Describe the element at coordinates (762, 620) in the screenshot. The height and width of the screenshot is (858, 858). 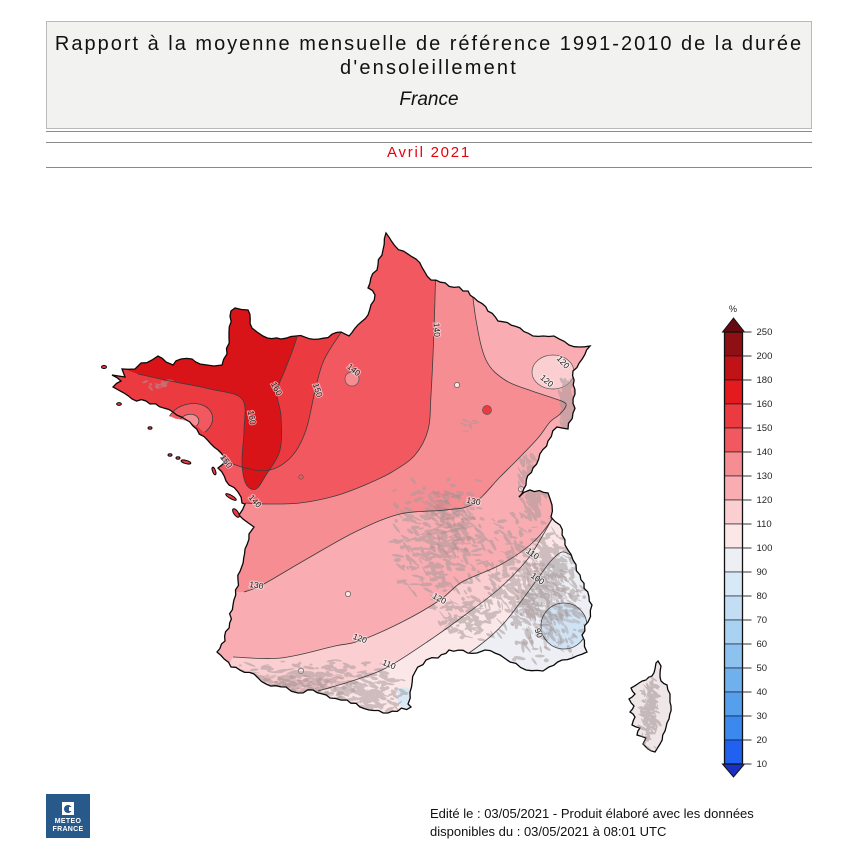
I see `svg-text: 70` at that location.